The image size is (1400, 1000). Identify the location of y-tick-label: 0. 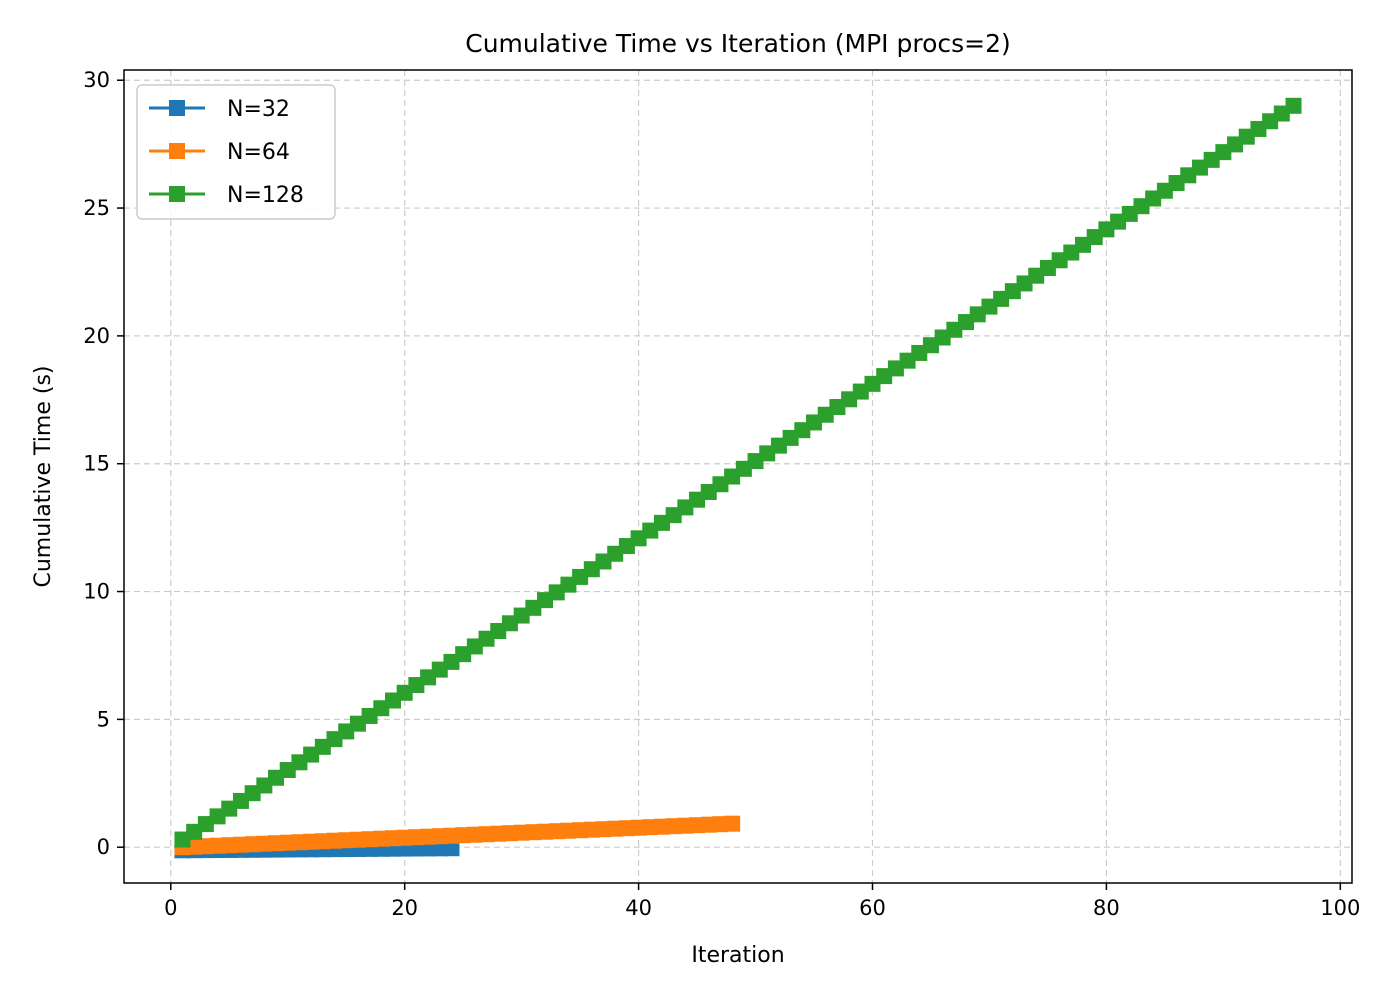
(103, 847).